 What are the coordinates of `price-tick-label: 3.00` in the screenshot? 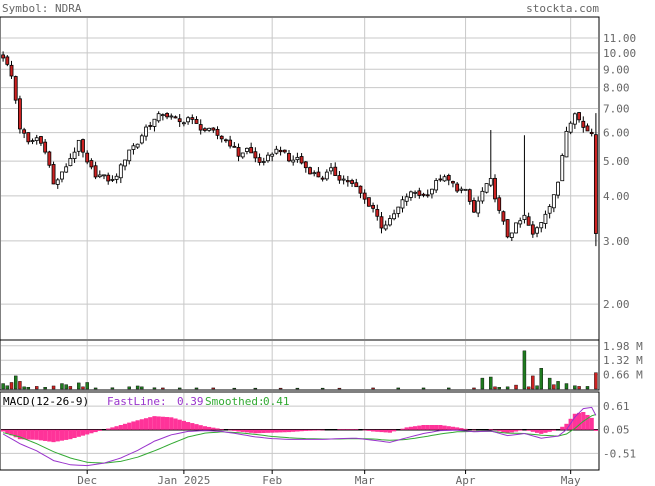 It's located at (616, 241).